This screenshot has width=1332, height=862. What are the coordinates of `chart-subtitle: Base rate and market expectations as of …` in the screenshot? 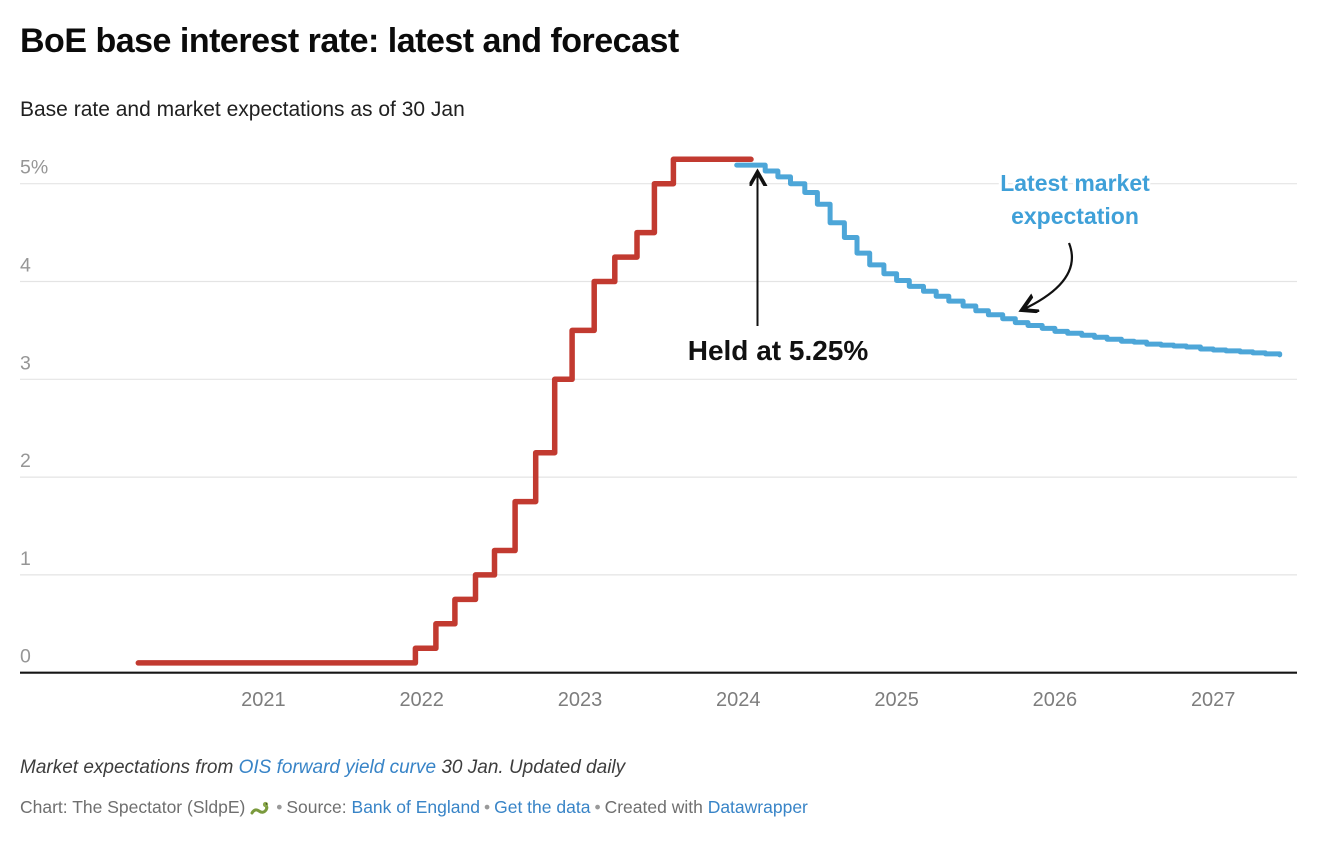 It's located at (242, 109).